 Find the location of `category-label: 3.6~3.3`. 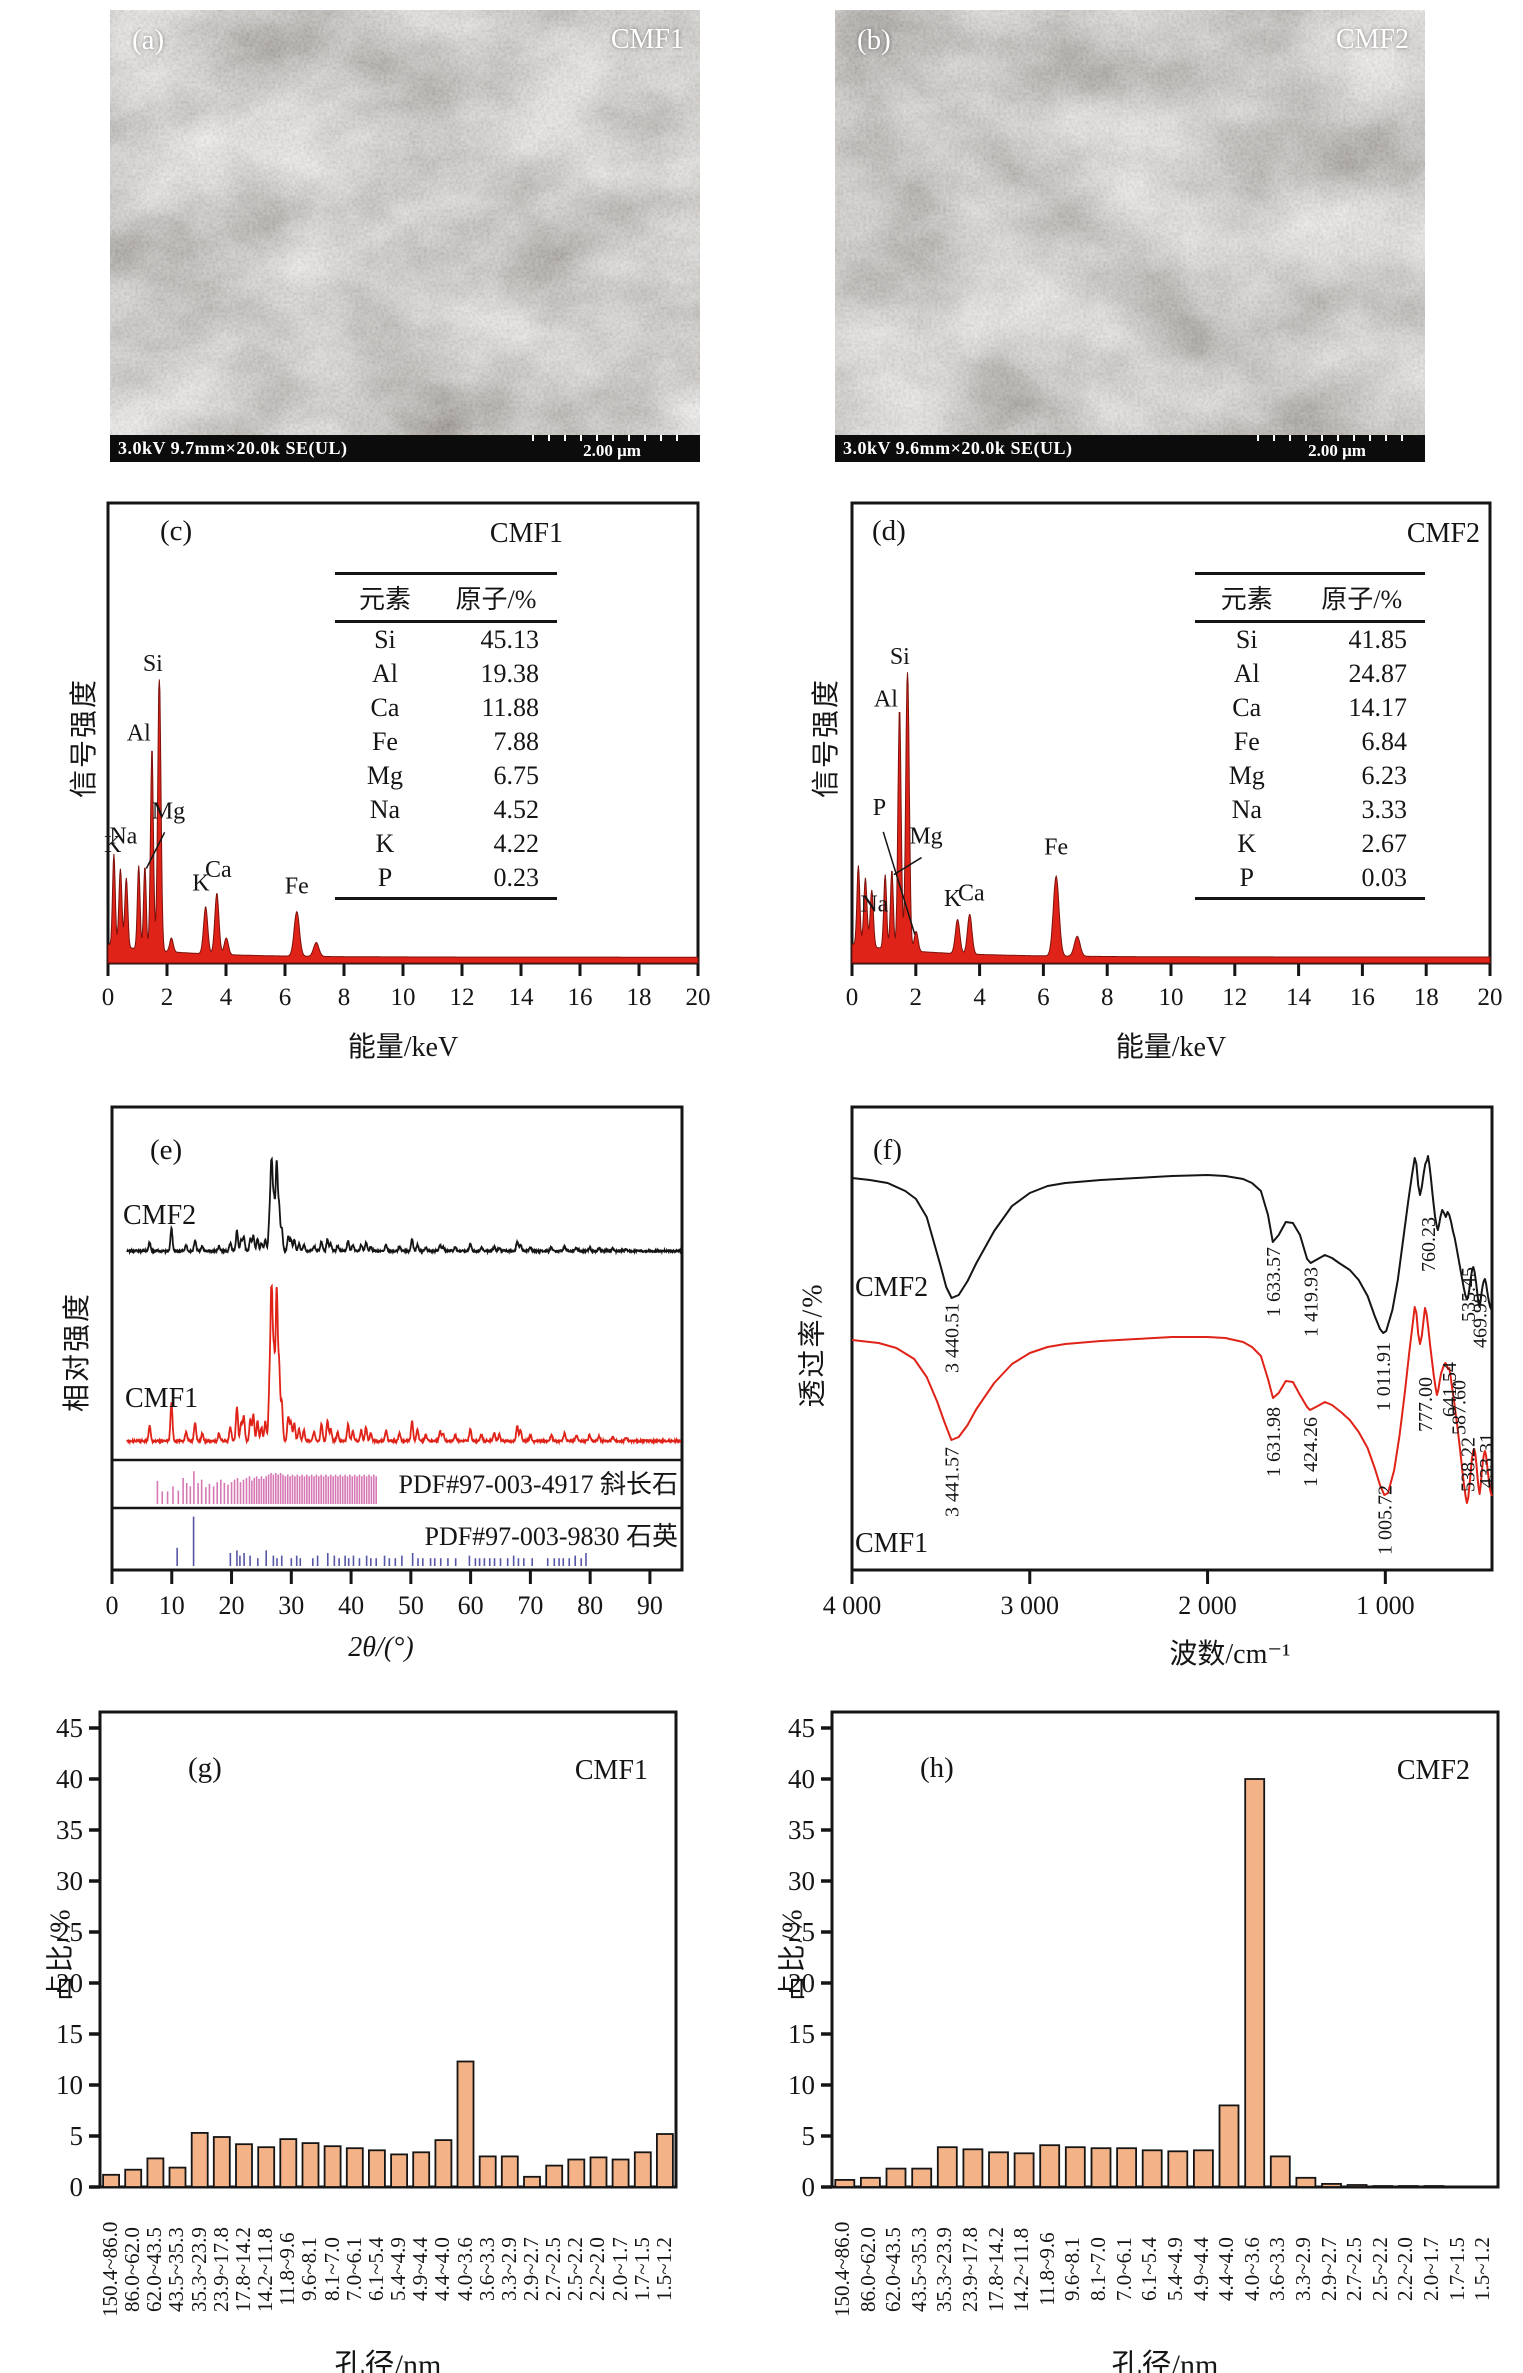

category-label: 3.6~3.3 is located at coordinates (486, 2269).